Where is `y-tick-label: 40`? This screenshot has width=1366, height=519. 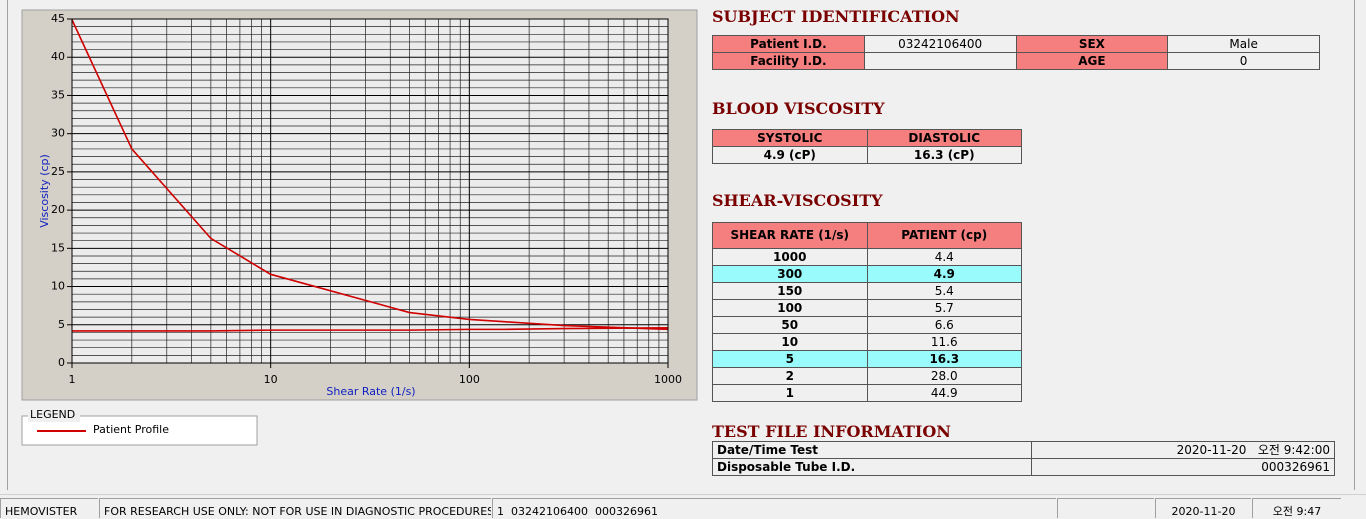 y-tick-label: 40 is located at coordinates (58, 56).